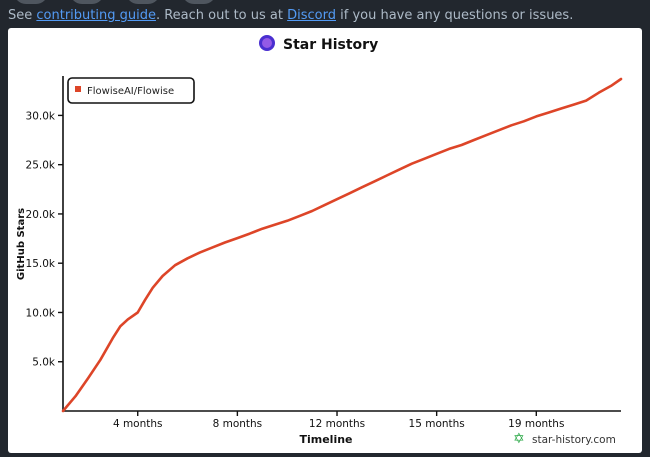 The width and height of the screenshot is (650, 457). What do you see at coordinates (337, 424) in the screenshot?
I see `x-tick-label: 12 months` at bounding box center [337, 424].